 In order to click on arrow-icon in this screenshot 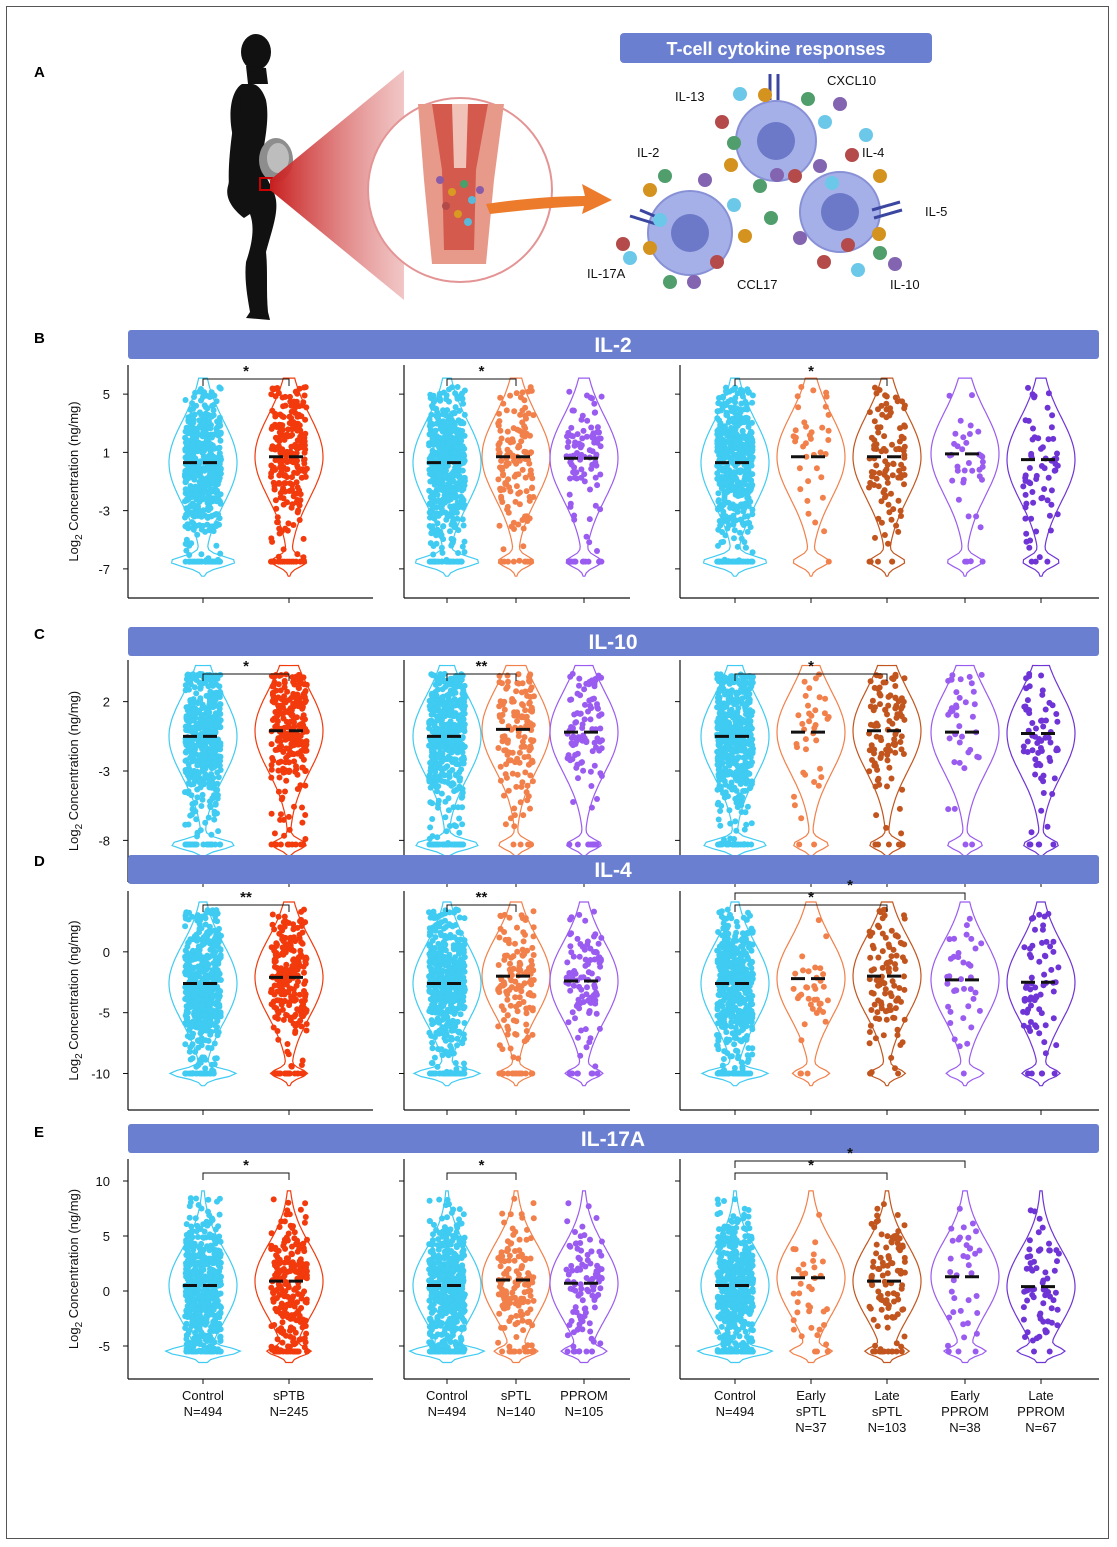, I will do `click(549, 199)`.